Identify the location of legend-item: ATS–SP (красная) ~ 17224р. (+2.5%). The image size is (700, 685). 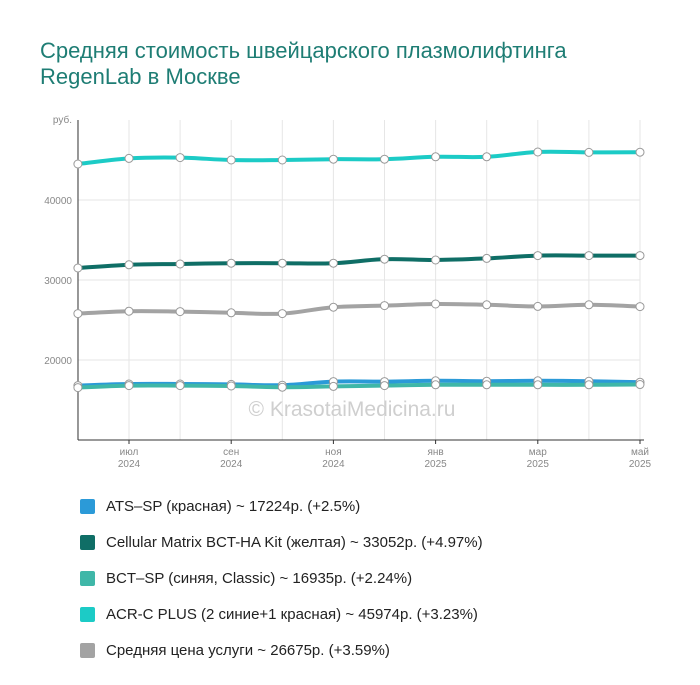
(380, 506).